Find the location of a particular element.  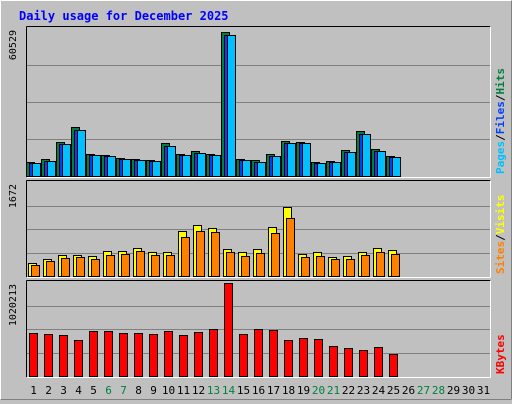

day-label-13: 13 is located at coordinates (213, 390).